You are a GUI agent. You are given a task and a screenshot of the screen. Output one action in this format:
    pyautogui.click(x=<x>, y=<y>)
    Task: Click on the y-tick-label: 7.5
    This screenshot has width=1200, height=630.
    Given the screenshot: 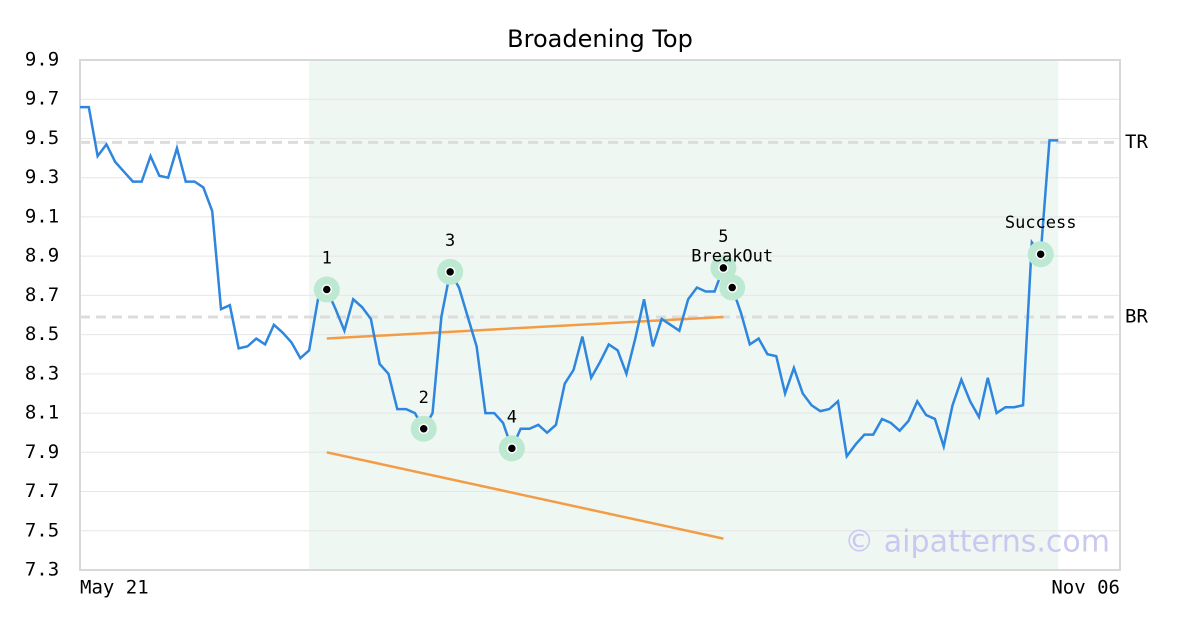 What is the action you would take?
    pyautogui.click(x=42, y=530)
    